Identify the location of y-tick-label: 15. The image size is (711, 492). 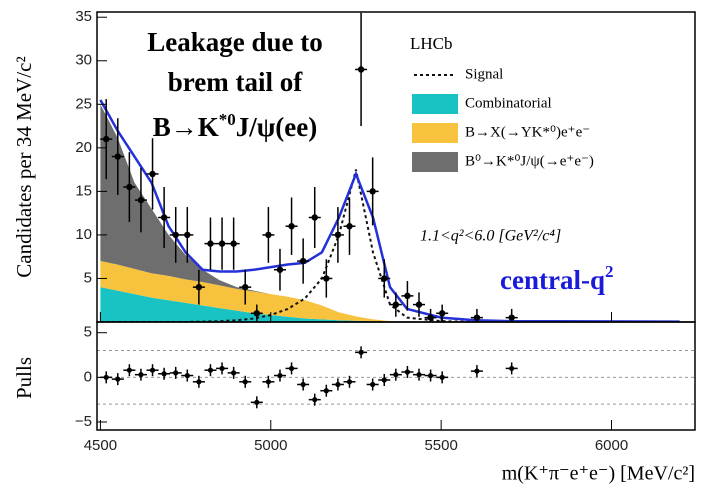
(83, 190).